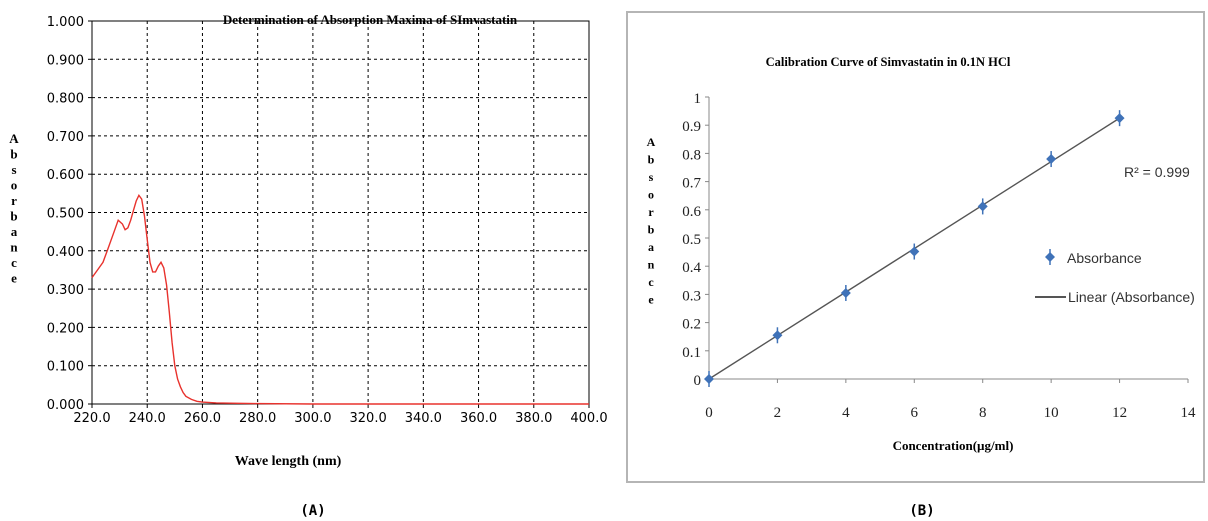  What do you see at coordinates (651, 265) in the screenshot?
I see `chart-b-y-label-letter: n` at bounding box center [651, 265].